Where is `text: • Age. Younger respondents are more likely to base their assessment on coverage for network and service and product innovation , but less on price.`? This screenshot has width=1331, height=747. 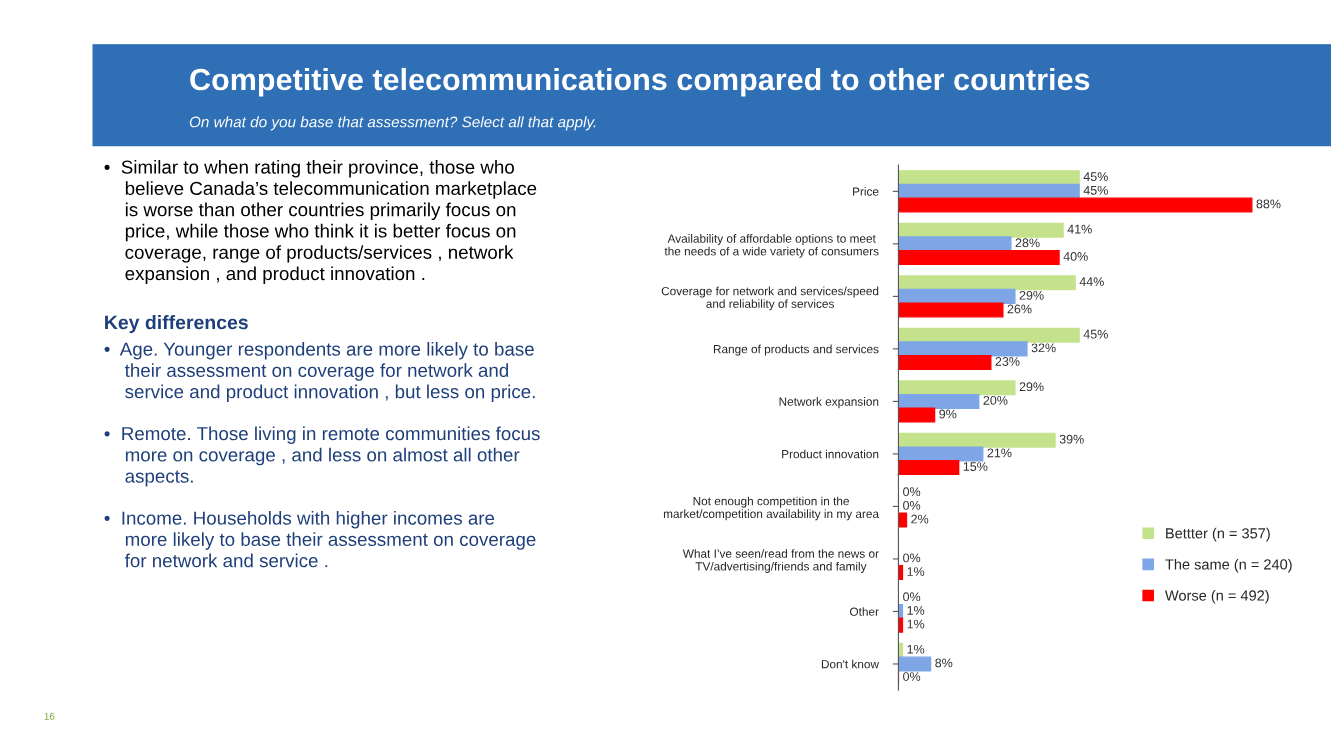
text: • Age. Younger respondents are more likely to base their assessment on coverage for network and service and product innovation , but less on price. is located at coordinates (319, 372).